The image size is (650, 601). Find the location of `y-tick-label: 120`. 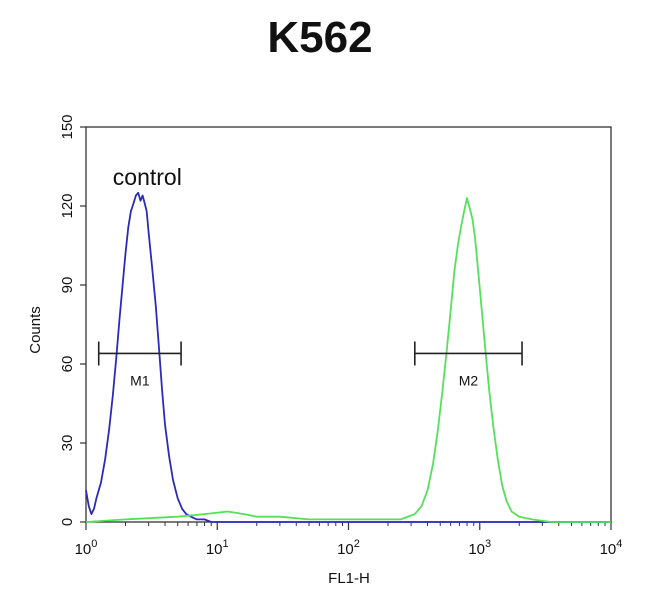

y-tick-label: 120 is located at coordinates (67, 205).